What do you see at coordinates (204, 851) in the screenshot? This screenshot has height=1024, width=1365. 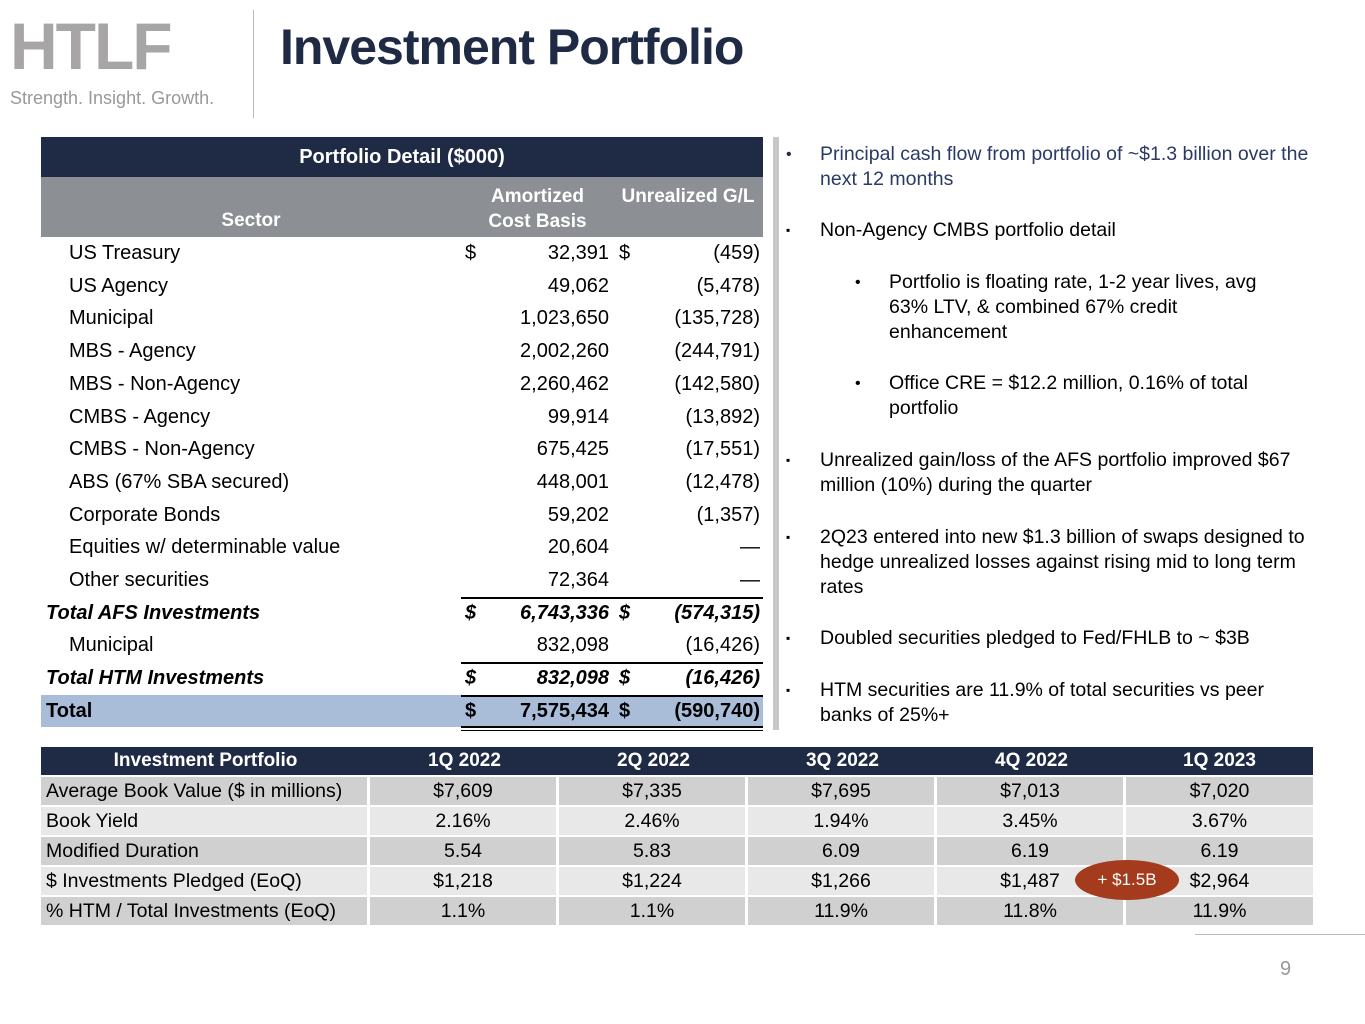 I see `summary-row-label: Modified Duration` at bounding box center [204, 851].